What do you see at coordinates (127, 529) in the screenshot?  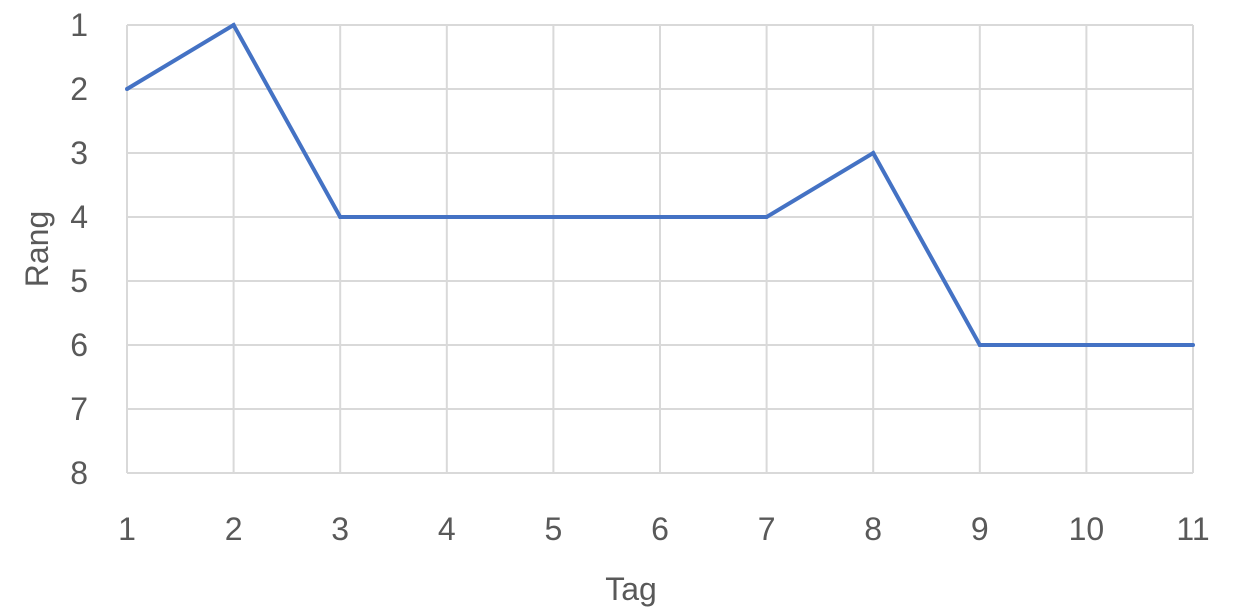 I see `x-tick-label: 1` at bounding box center [127, 529].